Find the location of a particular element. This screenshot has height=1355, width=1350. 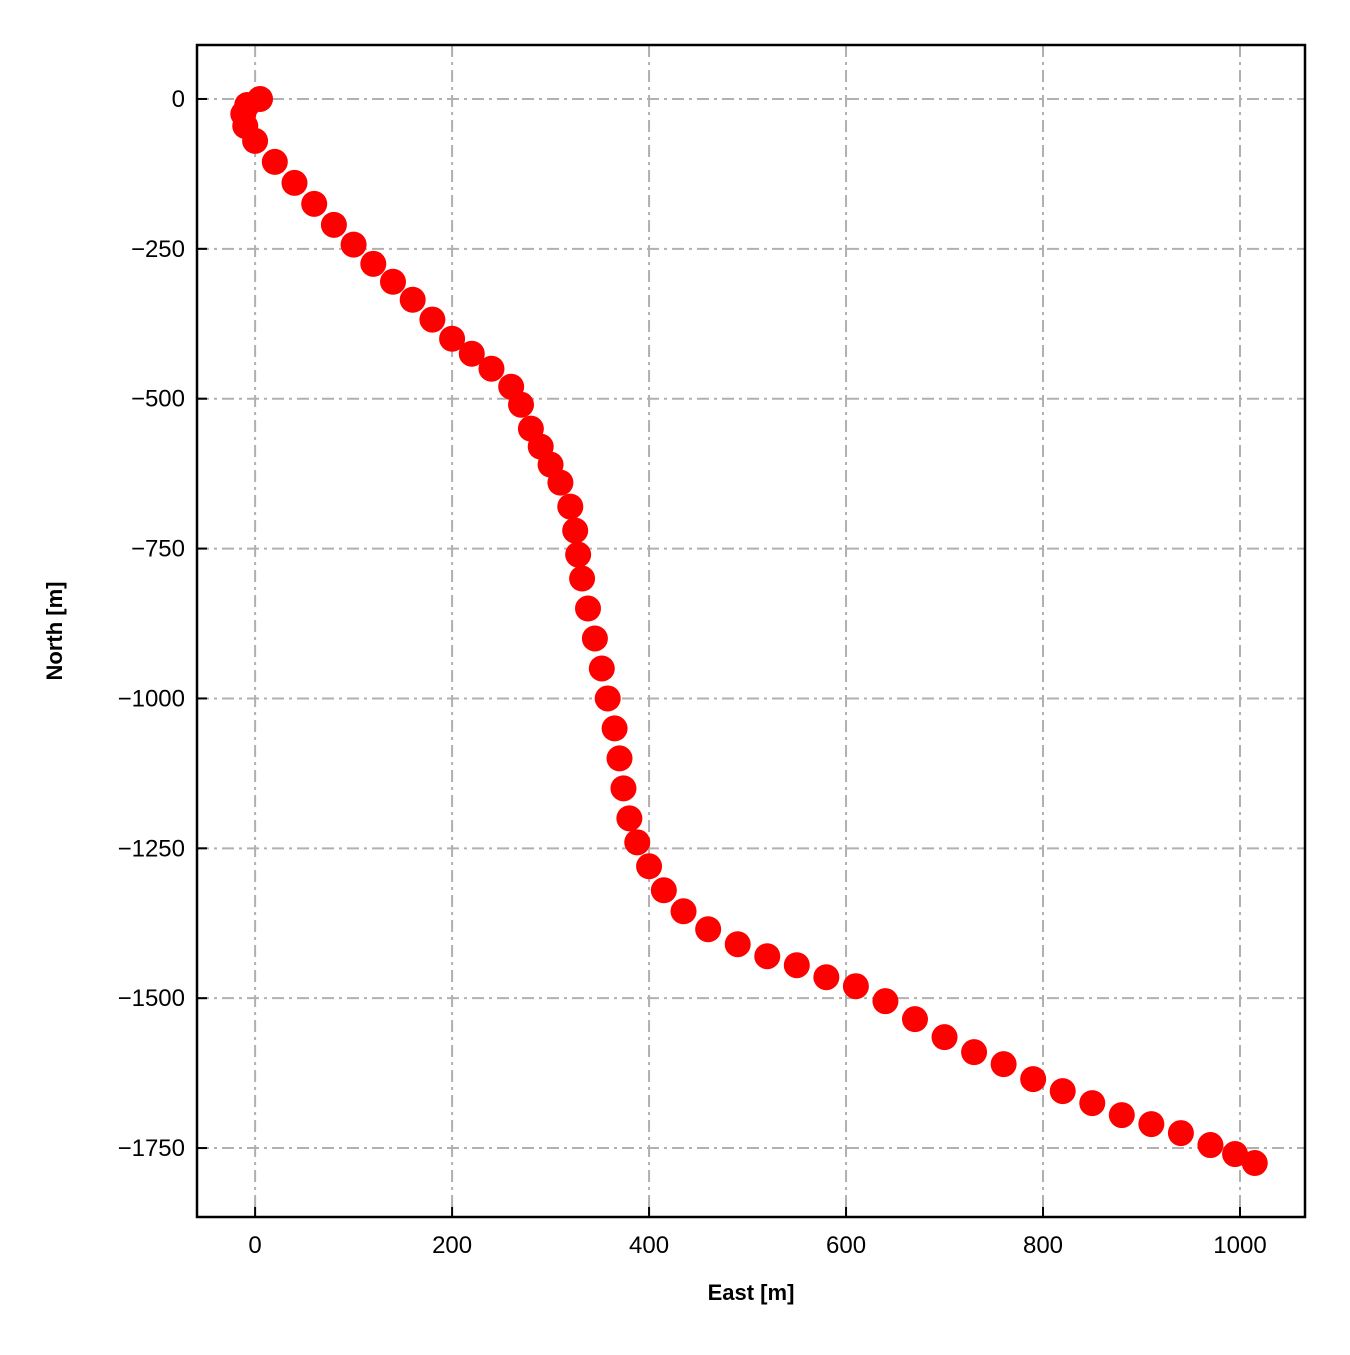

y-tick-label: 0 is located at coordinates (178, 99).